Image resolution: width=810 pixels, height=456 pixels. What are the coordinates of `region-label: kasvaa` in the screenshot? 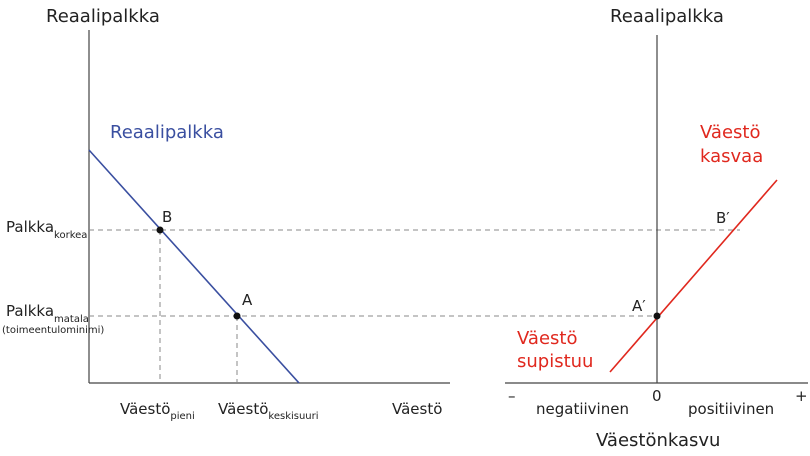 It's located at (731, 156).